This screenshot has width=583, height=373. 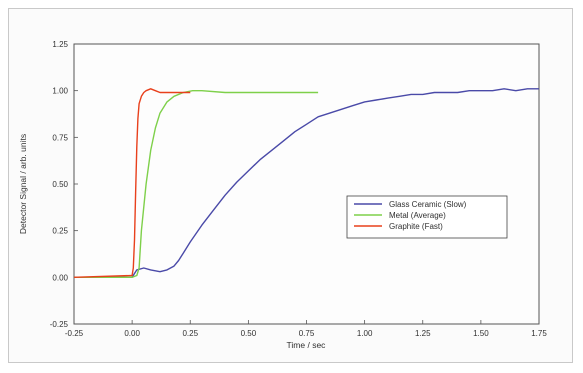 I want to click on y-tick-label: 0.50, so click(x=60, y=184).